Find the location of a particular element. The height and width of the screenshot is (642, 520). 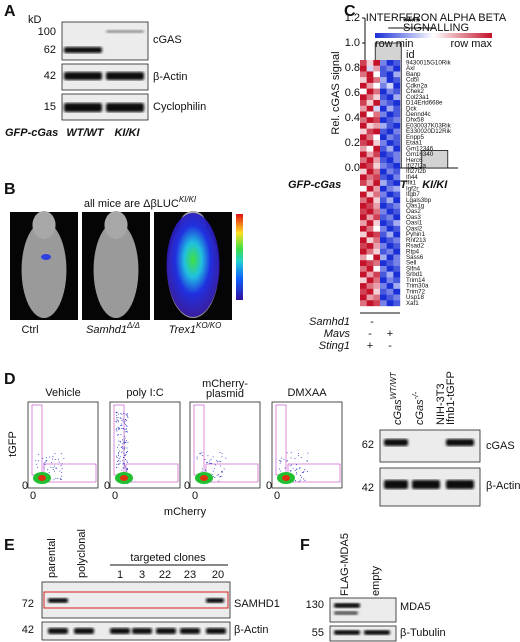

gene-label: Col23a1 is located at coordinates (418, 97).